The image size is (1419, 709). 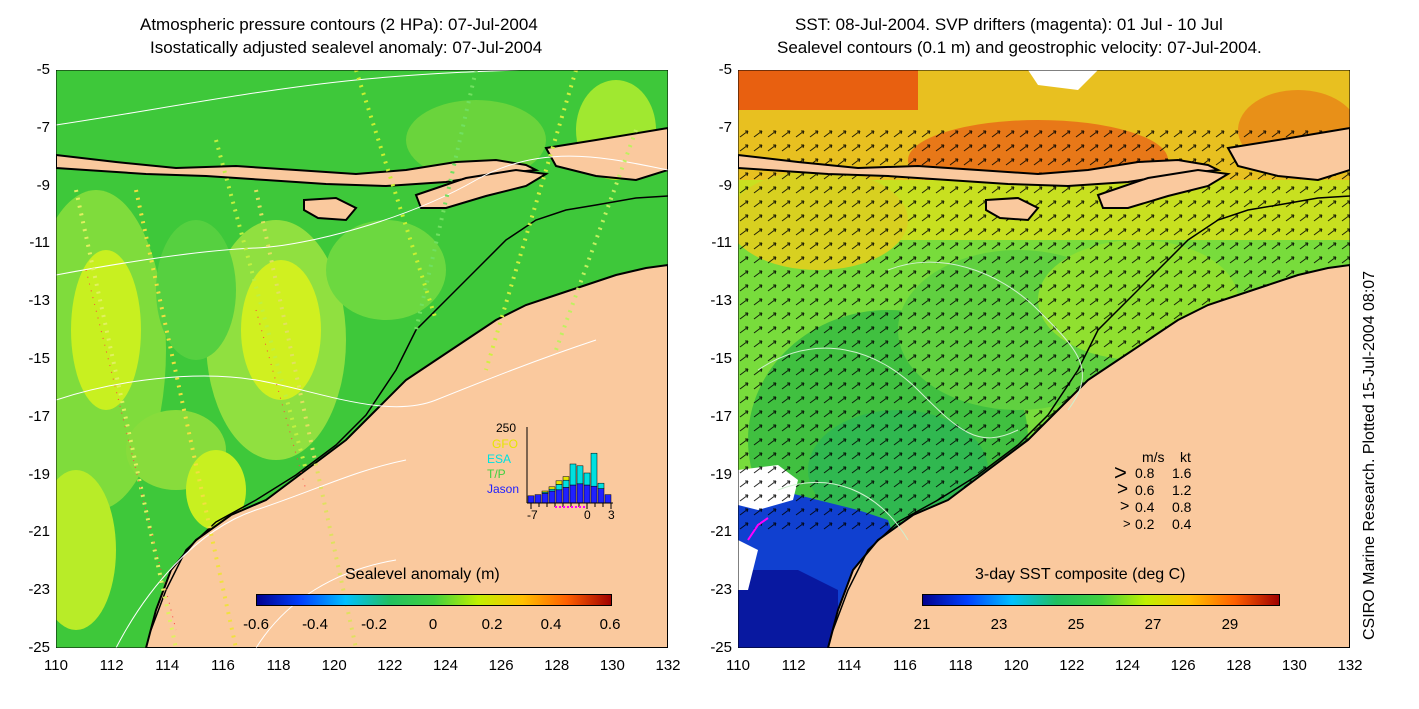 What do you see at coordinates (503, 489) in the screenshot?
I see `histogram-legend-jason: Jason` at bounding box center [503, 489].